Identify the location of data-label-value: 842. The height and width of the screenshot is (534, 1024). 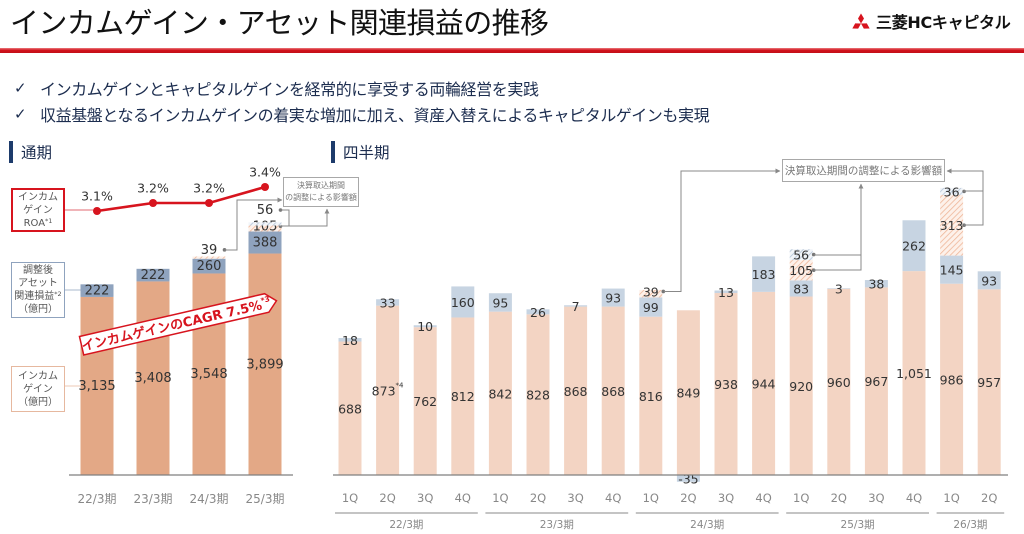
(500, 393).